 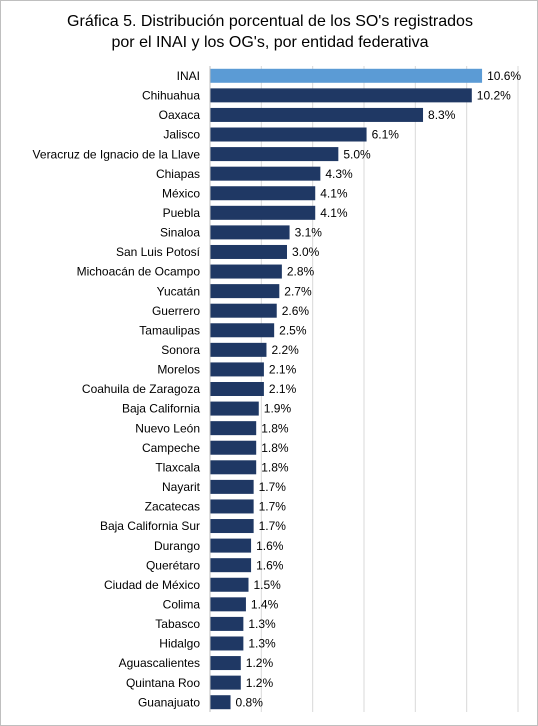 I want to click on category-label: Durango, so click(x=177, y=546).